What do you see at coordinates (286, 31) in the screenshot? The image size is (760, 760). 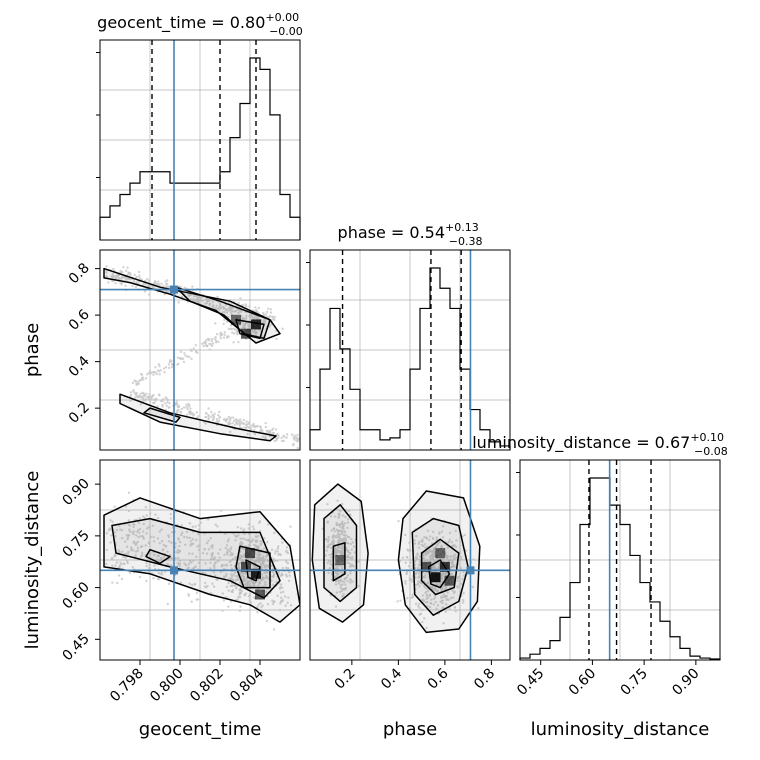 I see `title-sub: −0.00` at bounding box center [286, 31].